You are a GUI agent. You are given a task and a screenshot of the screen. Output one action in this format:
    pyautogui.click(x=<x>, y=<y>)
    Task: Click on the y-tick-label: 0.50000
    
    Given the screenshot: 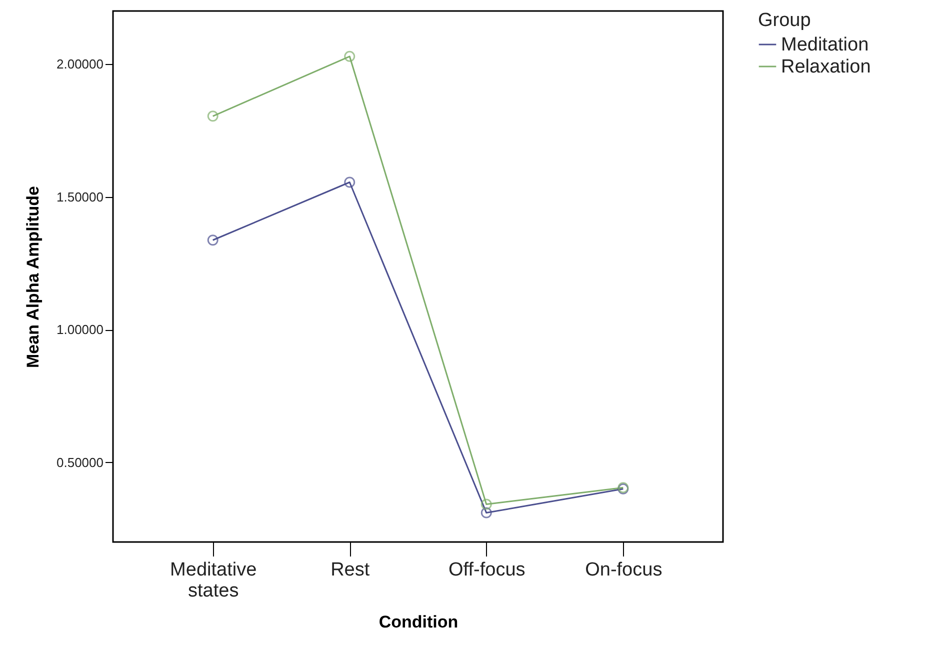 What is the action you would take?
    pyautogui.click(x=80, y=462)
    